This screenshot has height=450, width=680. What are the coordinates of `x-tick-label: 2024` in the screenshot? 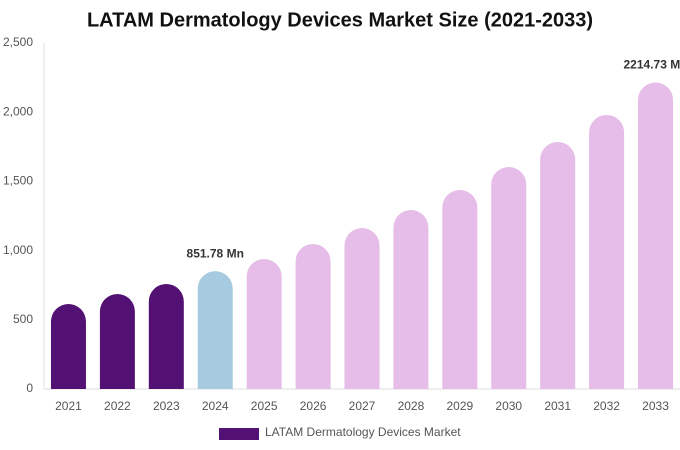 It's located at (215, 406).